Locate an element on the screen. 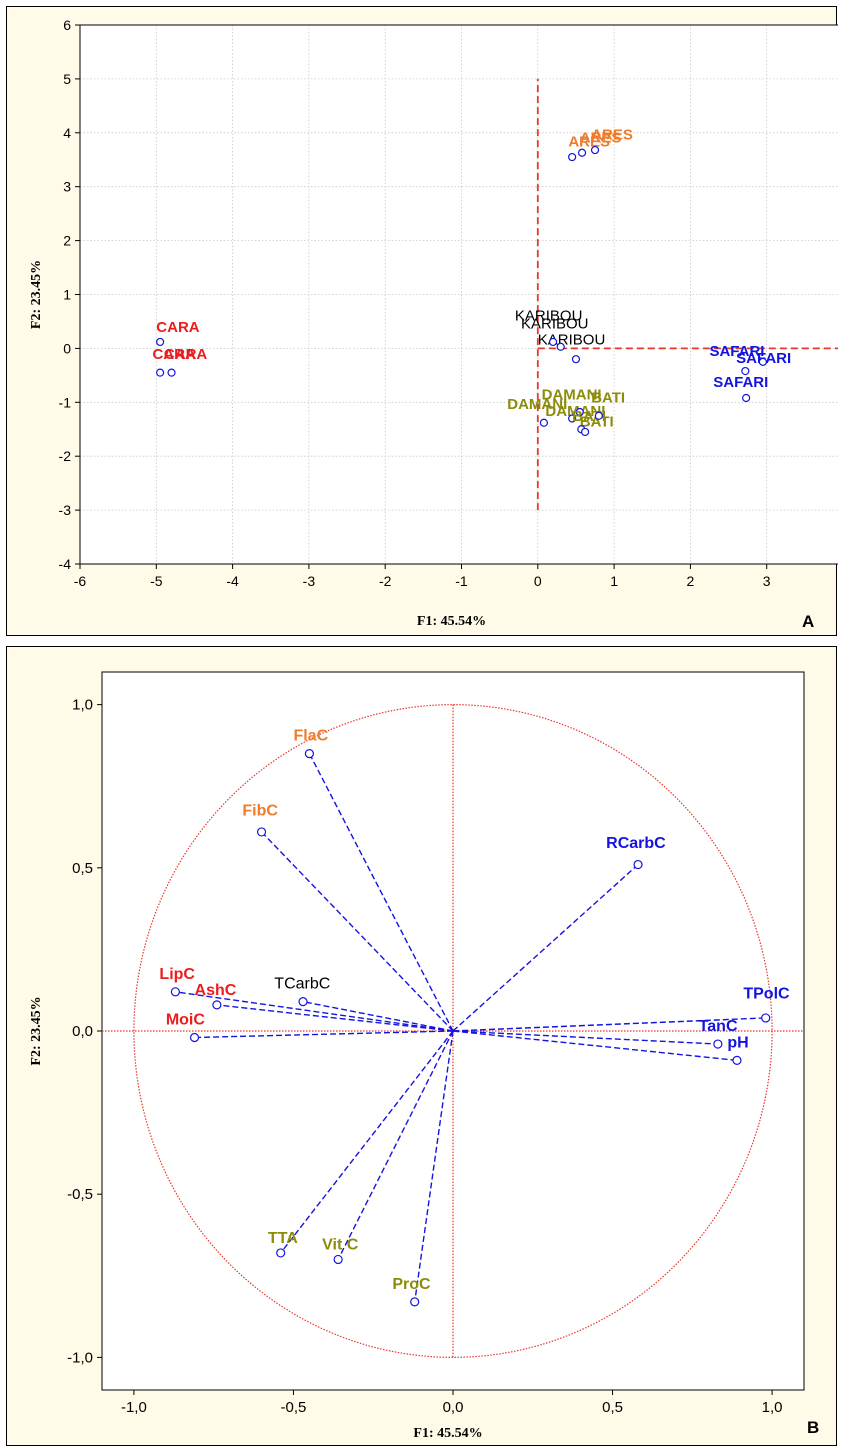 Image resolution: width=841 pixels, height=1452 pixels. variable-point-tcarbc is located at coordinates (303, 1002).